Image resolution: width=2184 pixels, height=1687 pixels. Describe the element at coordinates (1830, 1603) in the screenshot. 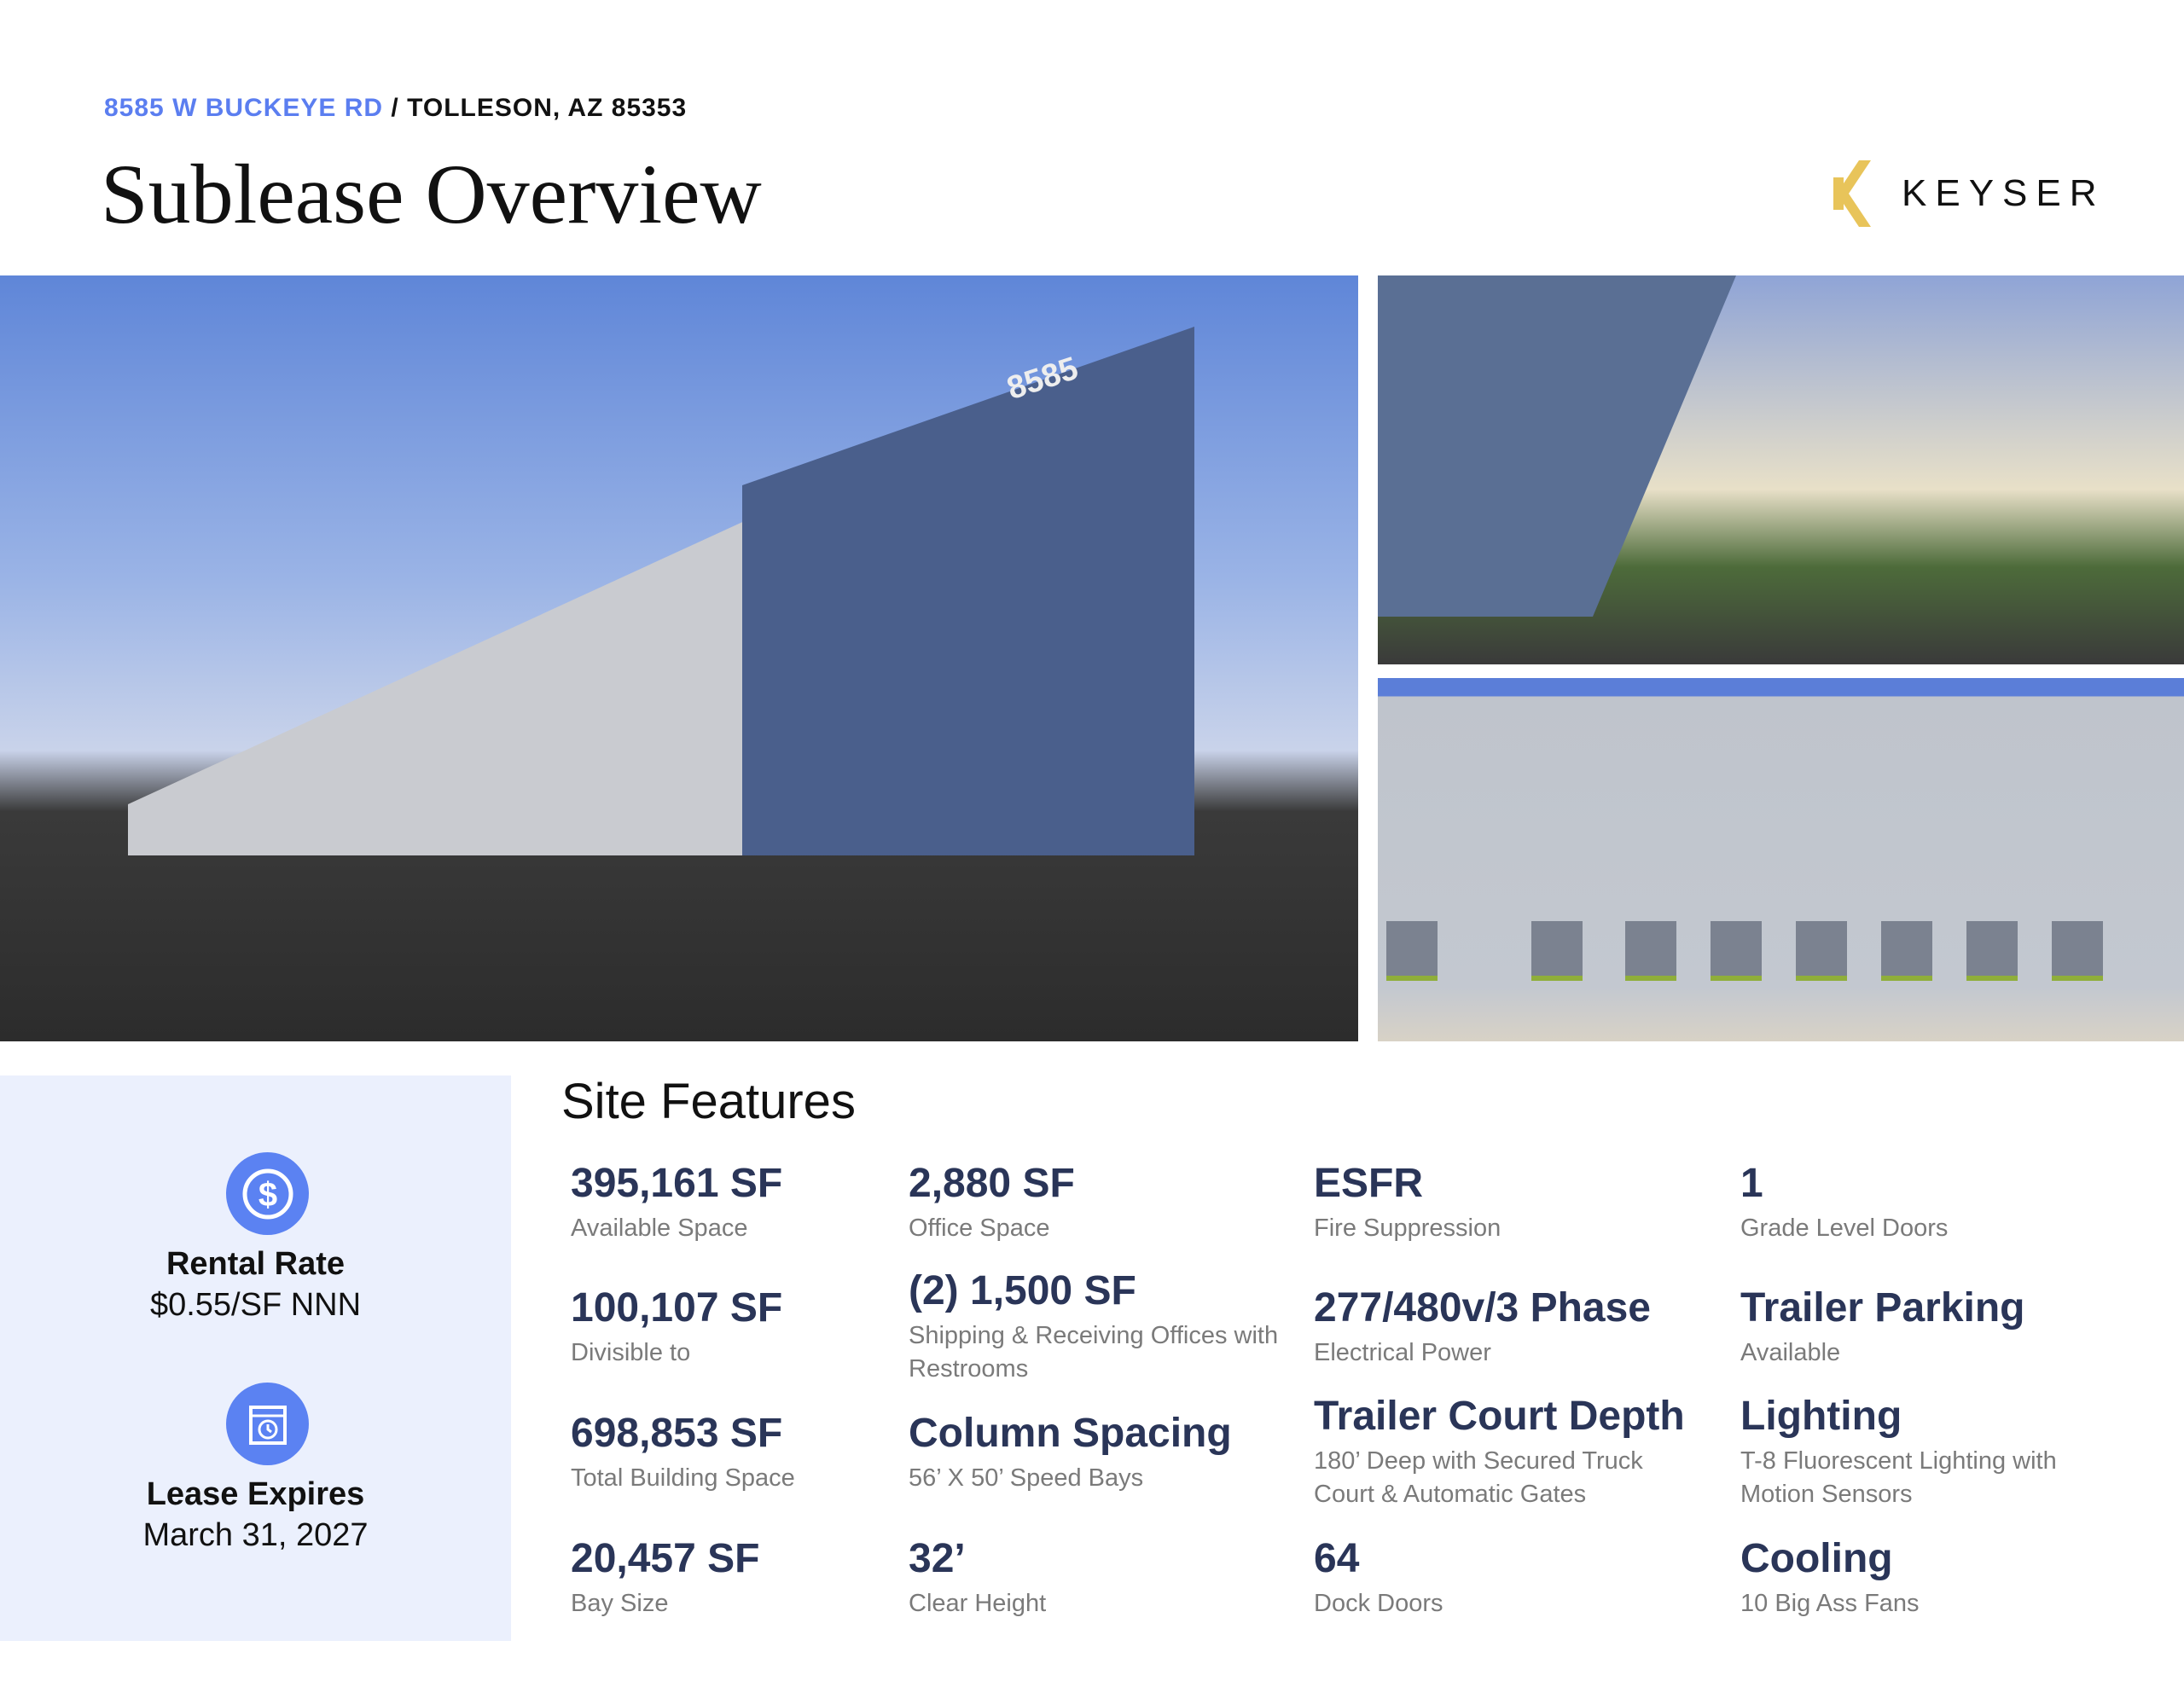

I see `feature-label: 10 Big Ass Fans` at that location.